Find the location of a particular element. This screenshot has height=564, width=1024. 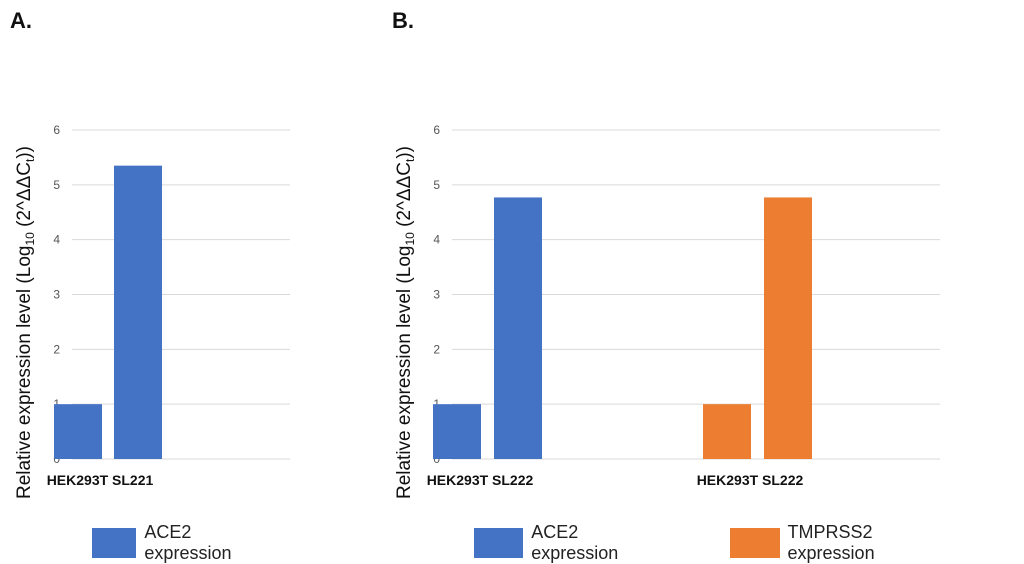

panel-a-letter: A. is located at coordinates (21, 20).